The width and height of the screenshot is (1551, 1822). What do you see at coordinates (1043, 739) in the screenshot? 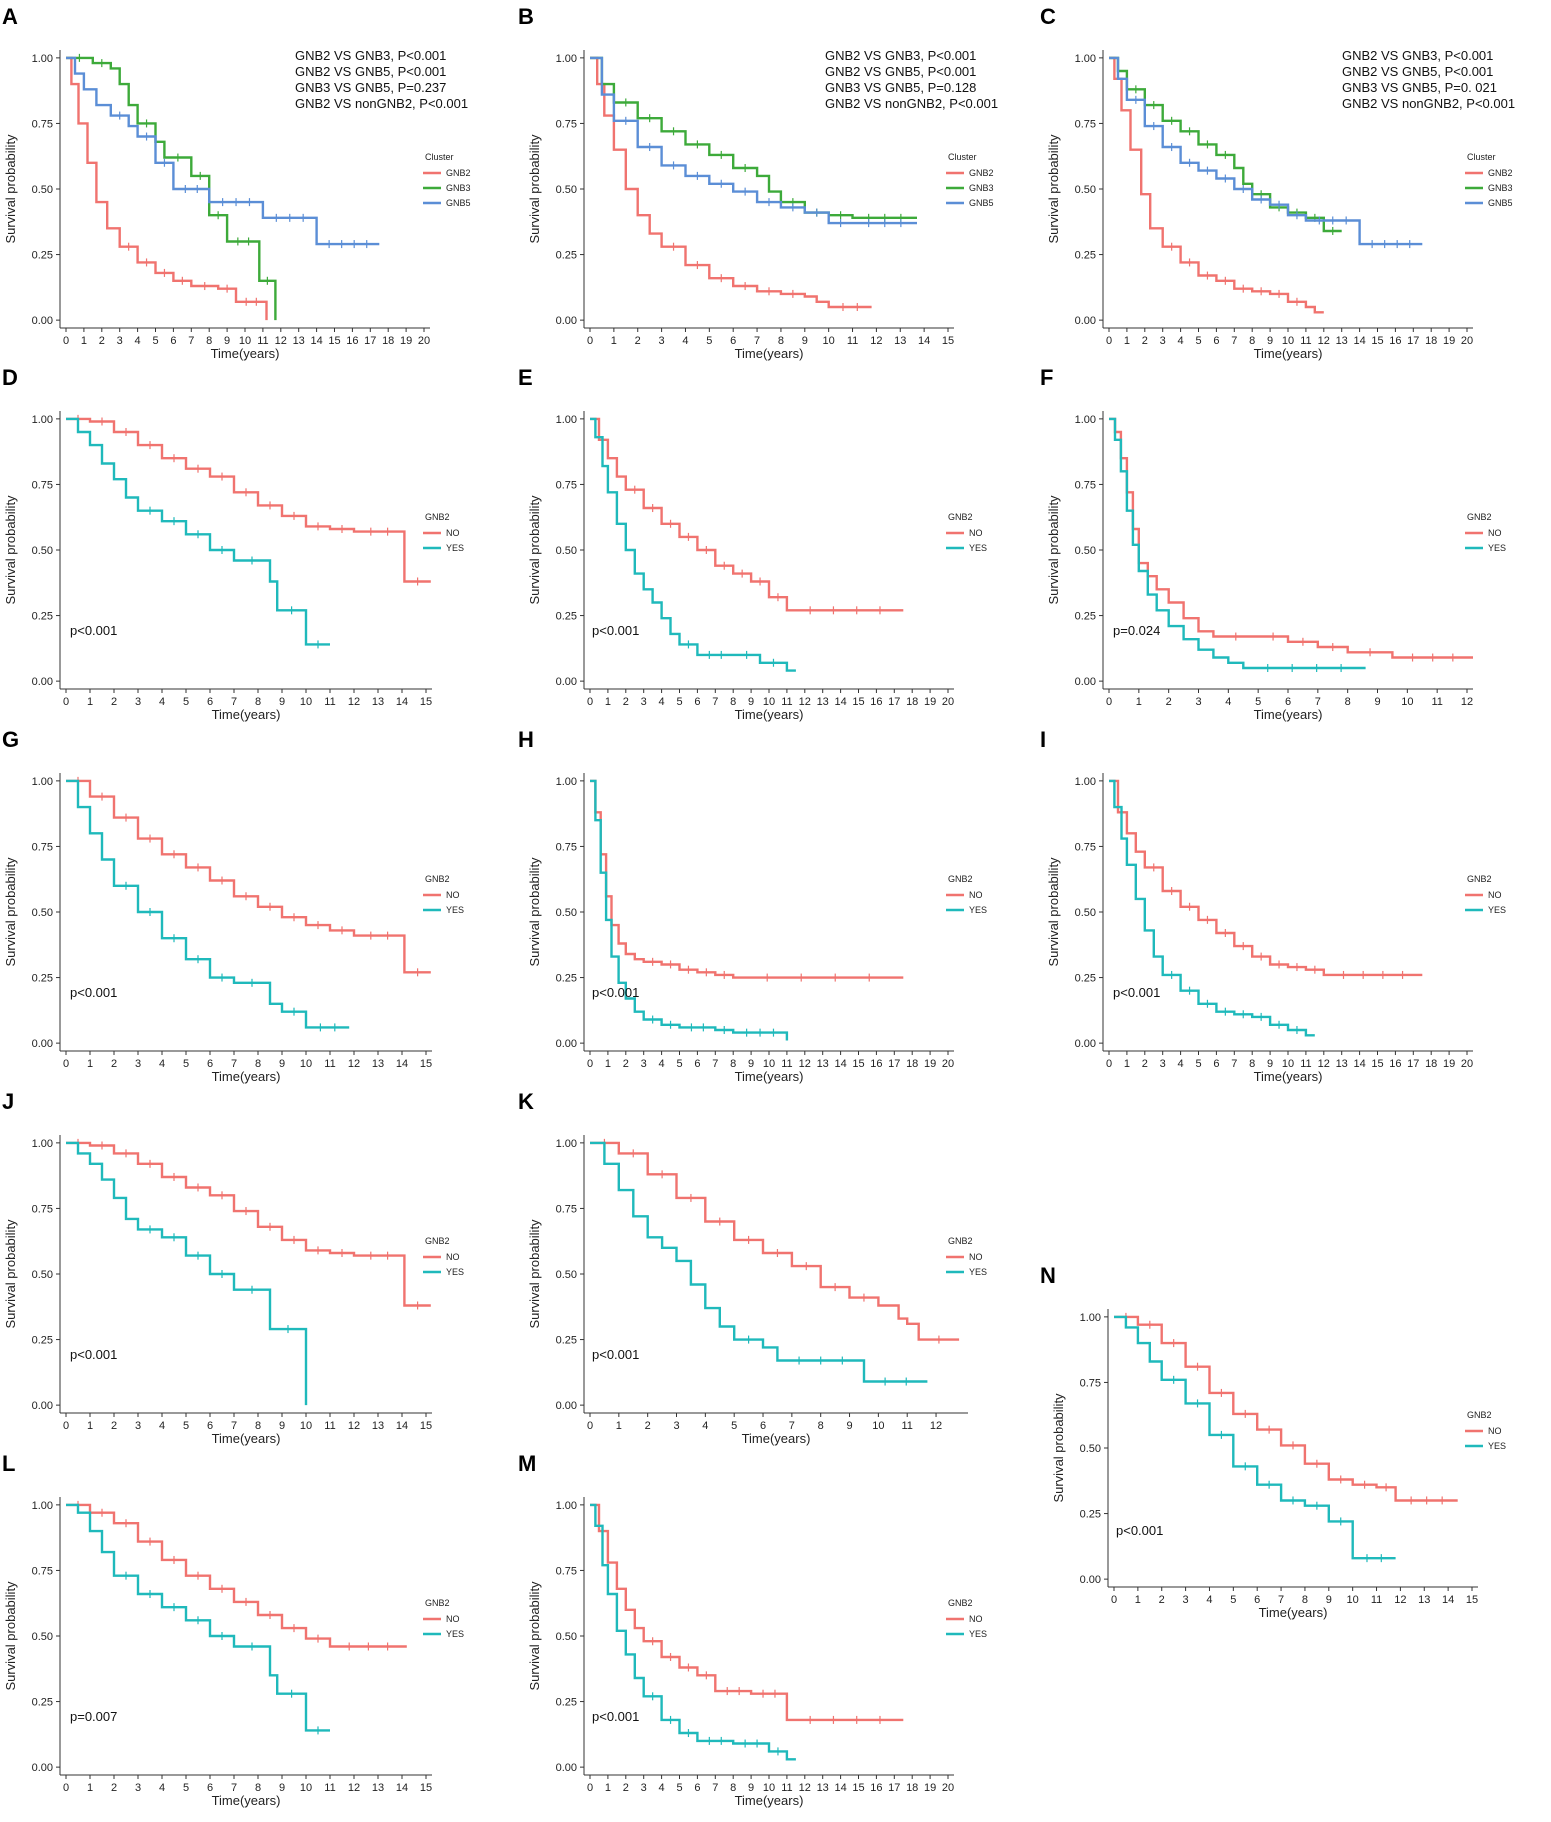
I see `panel-letter: I` at bounding box center [1043, 739].